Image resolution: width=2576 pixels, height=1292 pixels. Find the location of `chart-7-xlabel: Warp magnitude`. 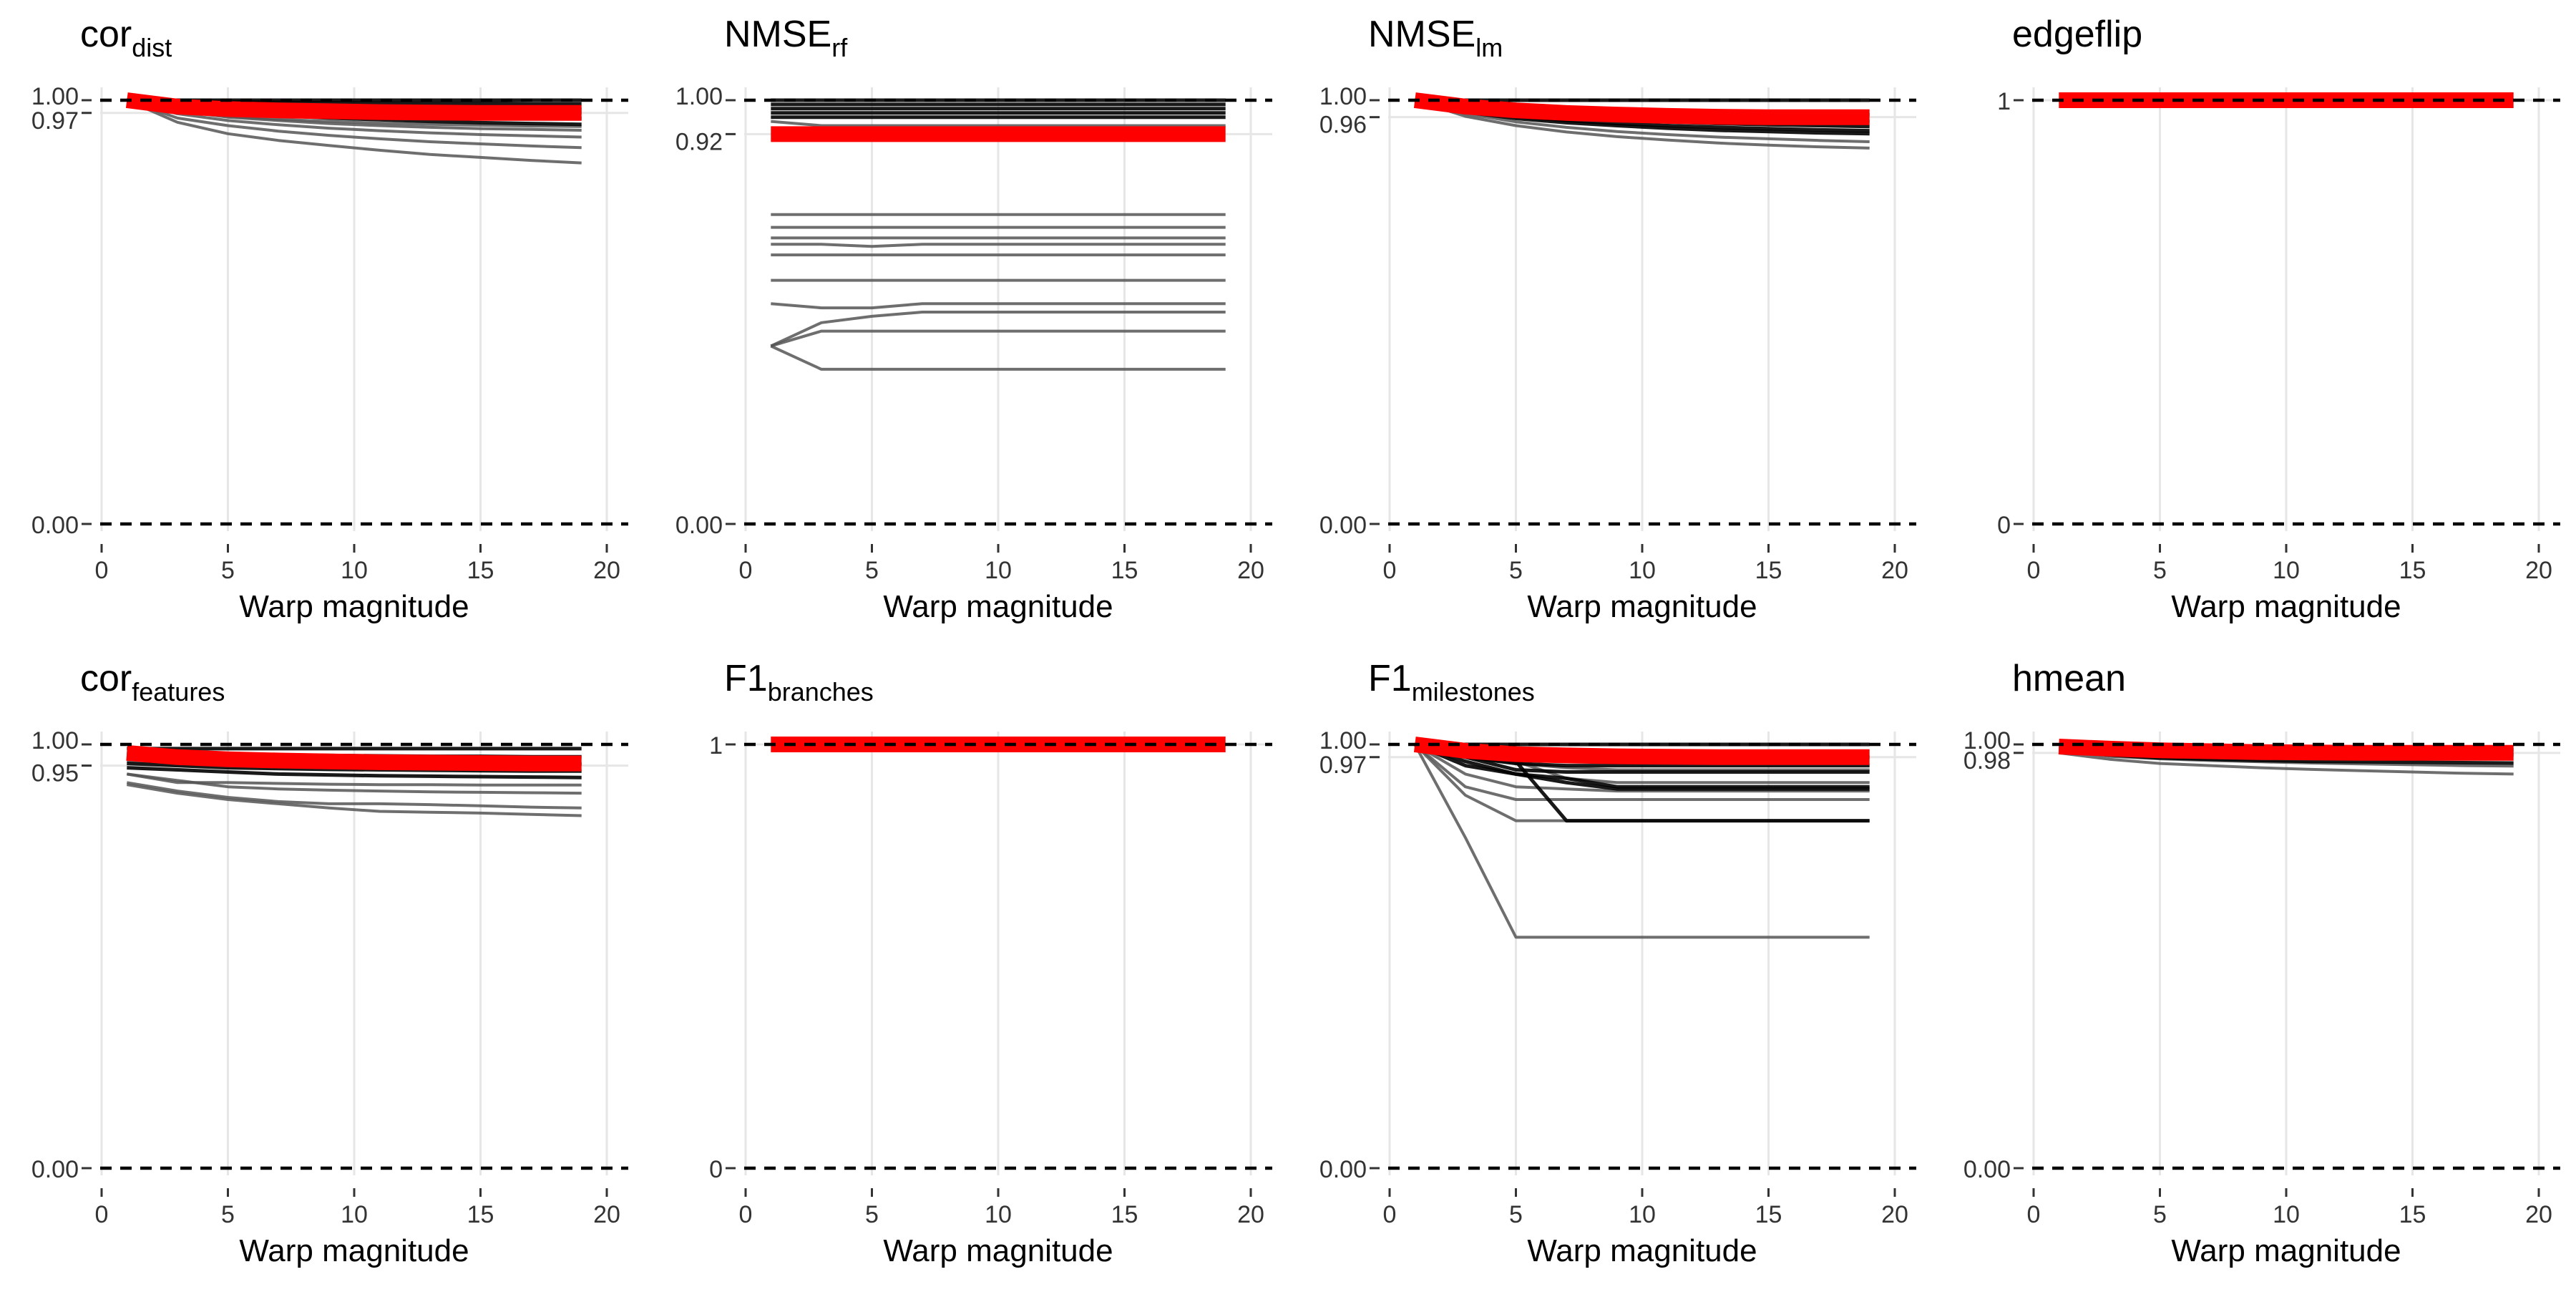

chart-7-xlabel: Warp magnitude is located at coordinates (1642, 1250).